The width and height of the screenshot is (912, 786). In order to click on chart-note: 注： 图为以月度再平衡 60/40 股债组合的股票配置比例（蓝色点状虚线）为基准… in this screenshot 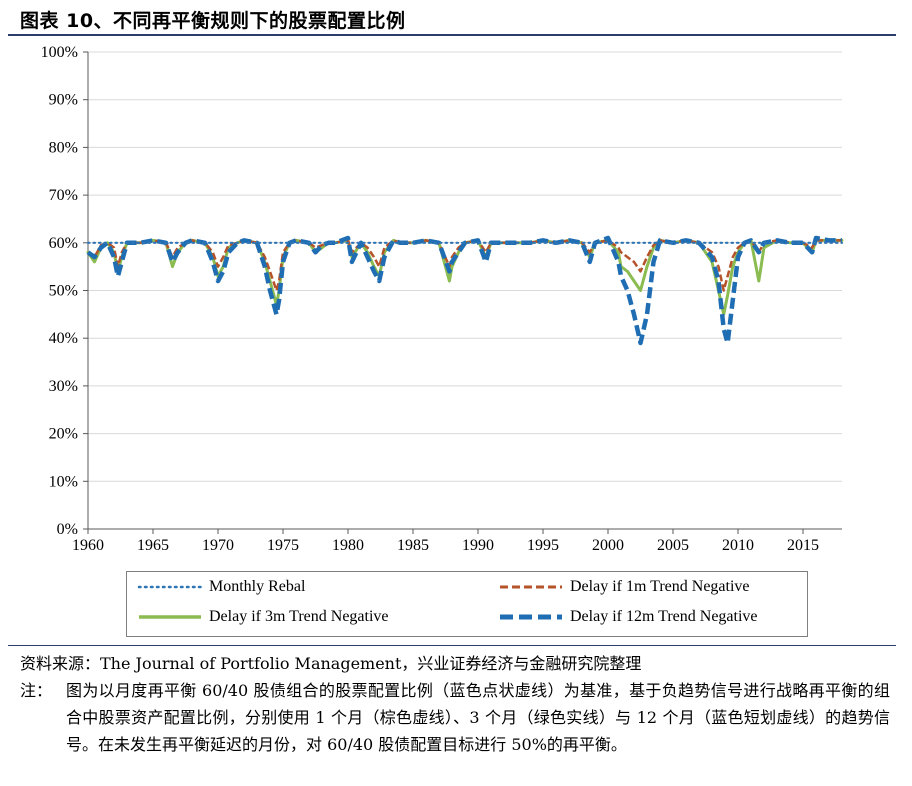, I will do `click(455, 717)`.